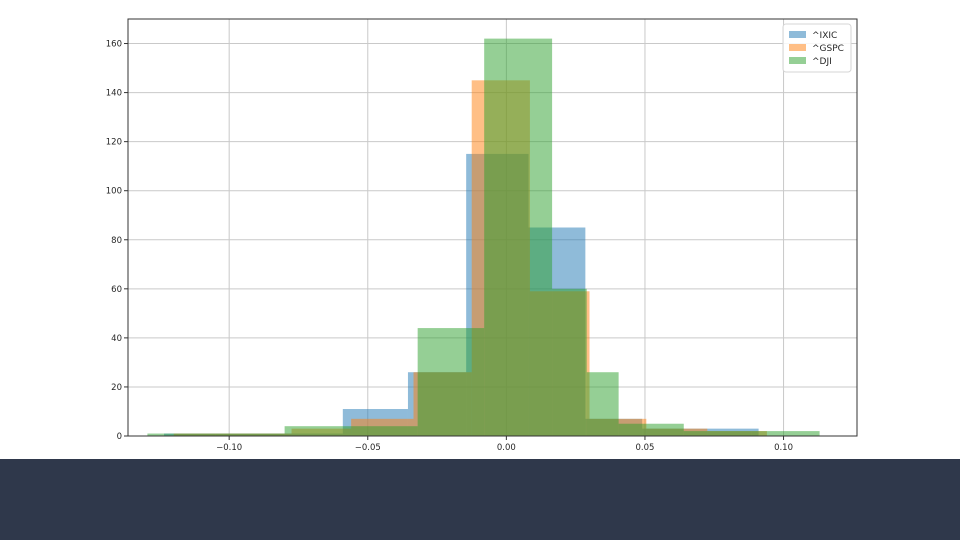 The width and height of the screenshot is (960, 540). I want to click on y-tick-label: 0, so click(119, 437).